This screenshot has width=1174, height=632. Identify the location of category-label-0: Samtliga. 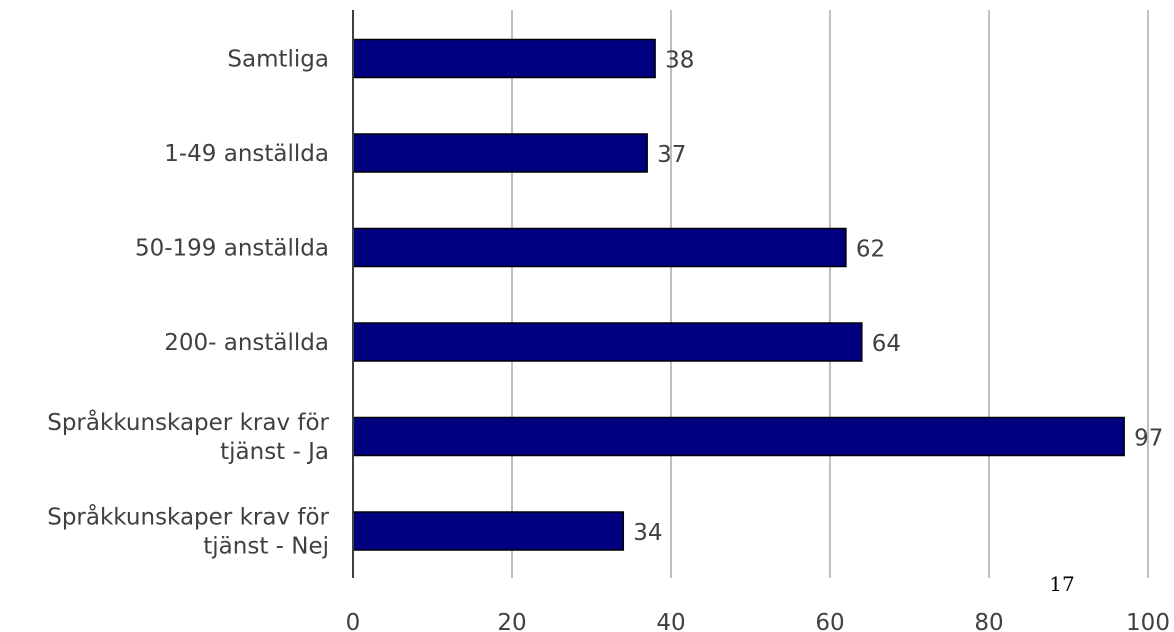
(278, 60).